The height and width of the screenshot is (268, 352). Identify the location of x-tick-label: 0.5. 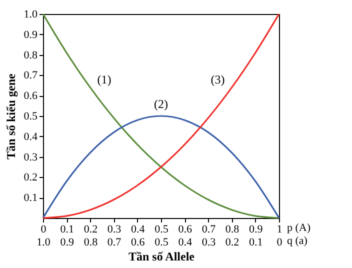
(161, 230).